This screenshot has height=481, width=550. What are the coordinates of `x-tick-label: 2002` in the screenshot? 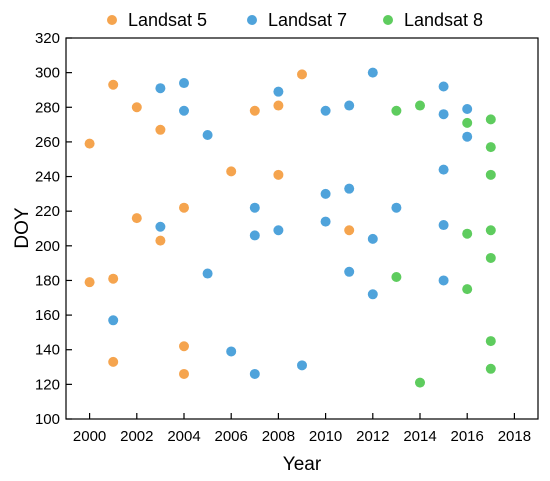 It's located at (136, 436).